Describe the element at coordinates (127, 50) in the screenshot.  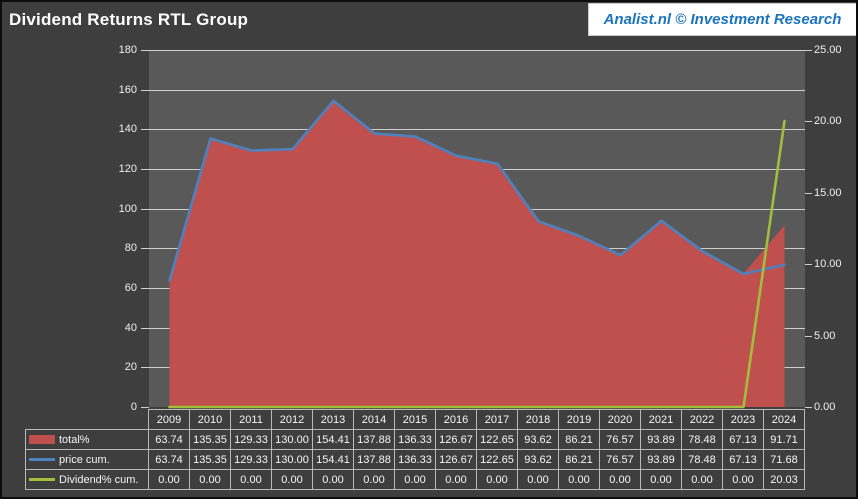
I see `left-axis-tick-label: 180` at that location.